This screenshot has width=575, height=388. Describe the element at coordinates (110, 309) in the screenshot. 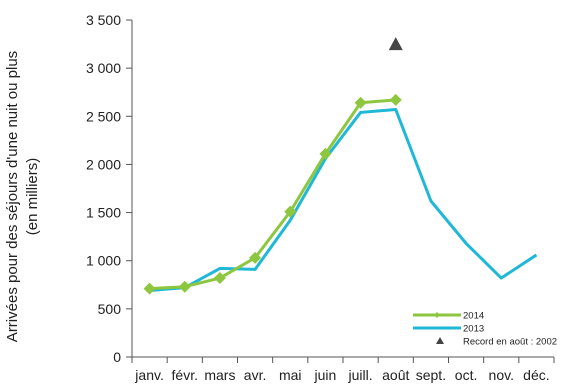

I see `y-tick-label: 500` at that location.